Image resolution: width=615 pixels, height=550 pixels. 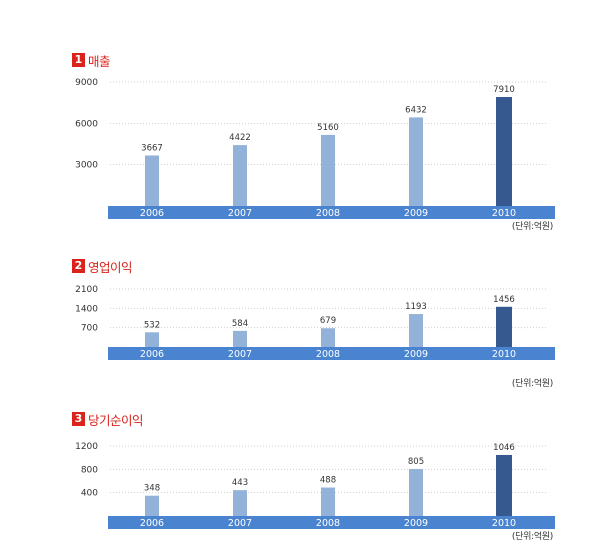 I want to click on y-tick-label: 1200, so click(x=86, y=447).